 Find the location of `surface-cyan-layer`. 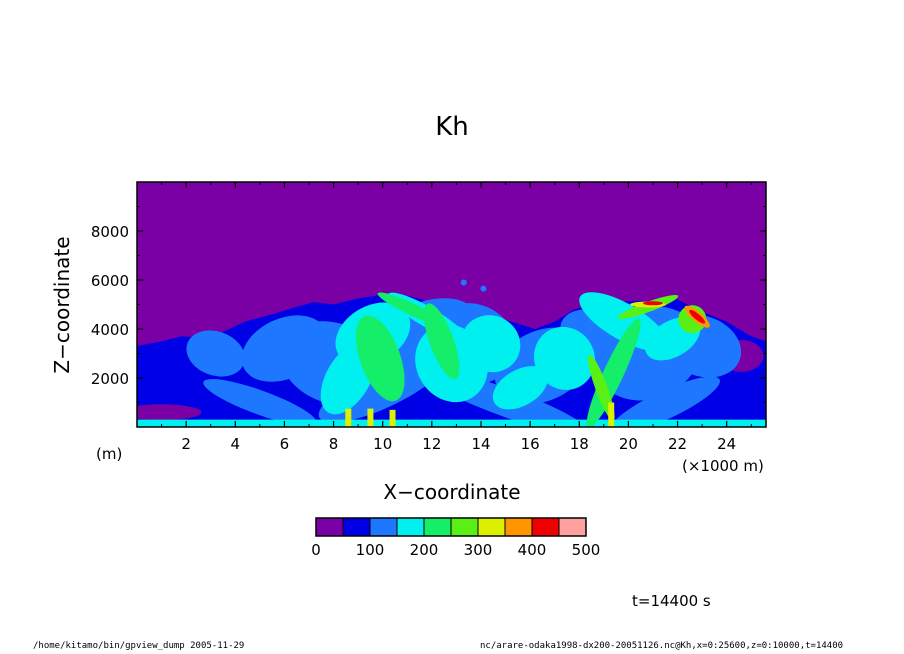

surface-cyan-layer is located at coordinates (451, 423).